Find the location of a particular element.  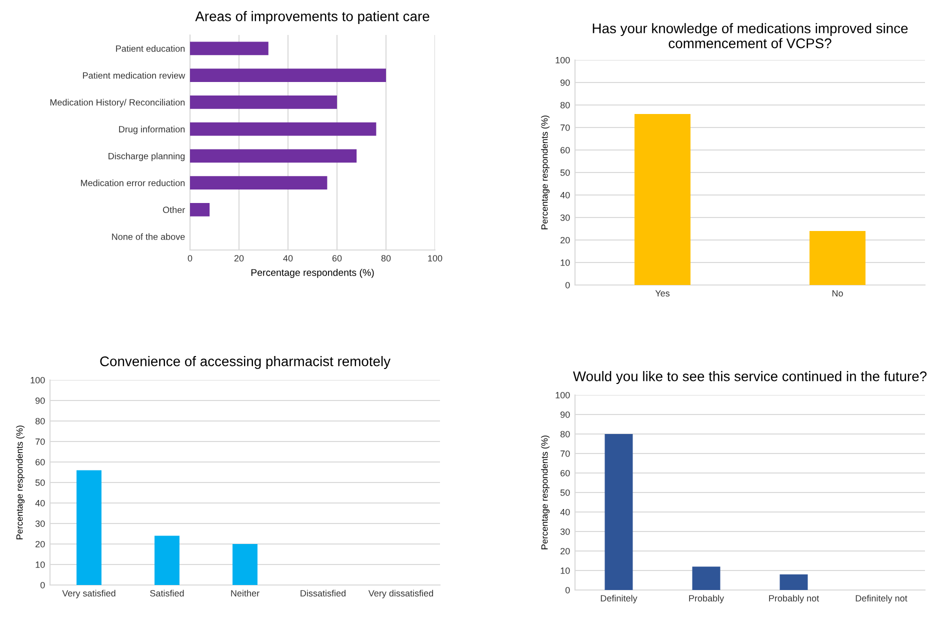

y-tick-label: None of the above is located at coordinates (148, 236).